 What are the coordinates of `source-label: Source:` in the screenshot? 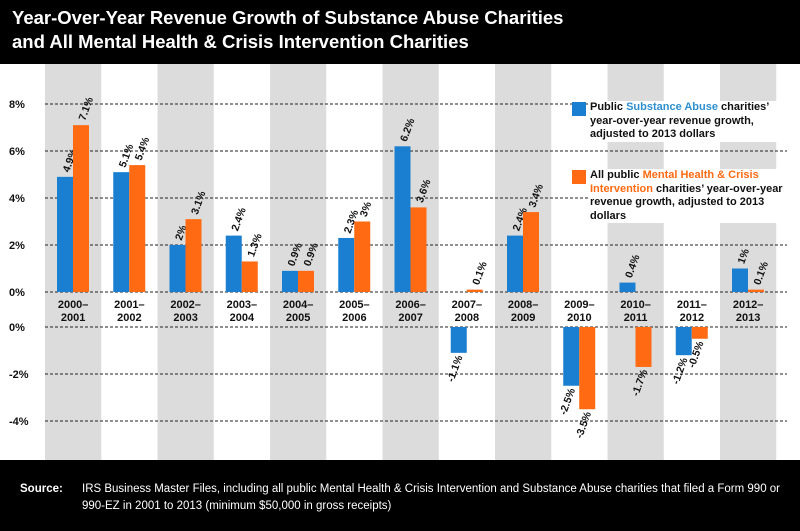 It's located at (41, 489).